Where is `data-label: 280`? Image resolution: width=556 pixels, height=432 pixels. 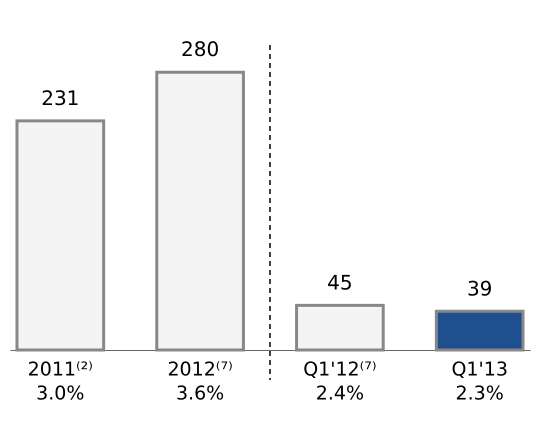 data-label: 280 is located at coordinates (200, 49).